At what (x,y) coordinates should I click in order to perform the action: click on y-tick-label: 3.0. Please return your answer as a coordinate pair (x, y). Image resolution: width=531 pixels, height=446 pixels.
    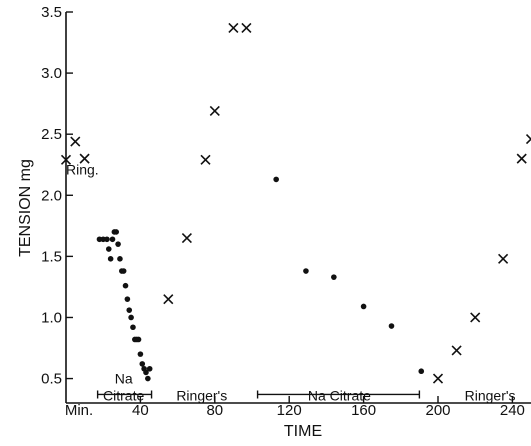
    Looking at the image, I should click on (51, 73).